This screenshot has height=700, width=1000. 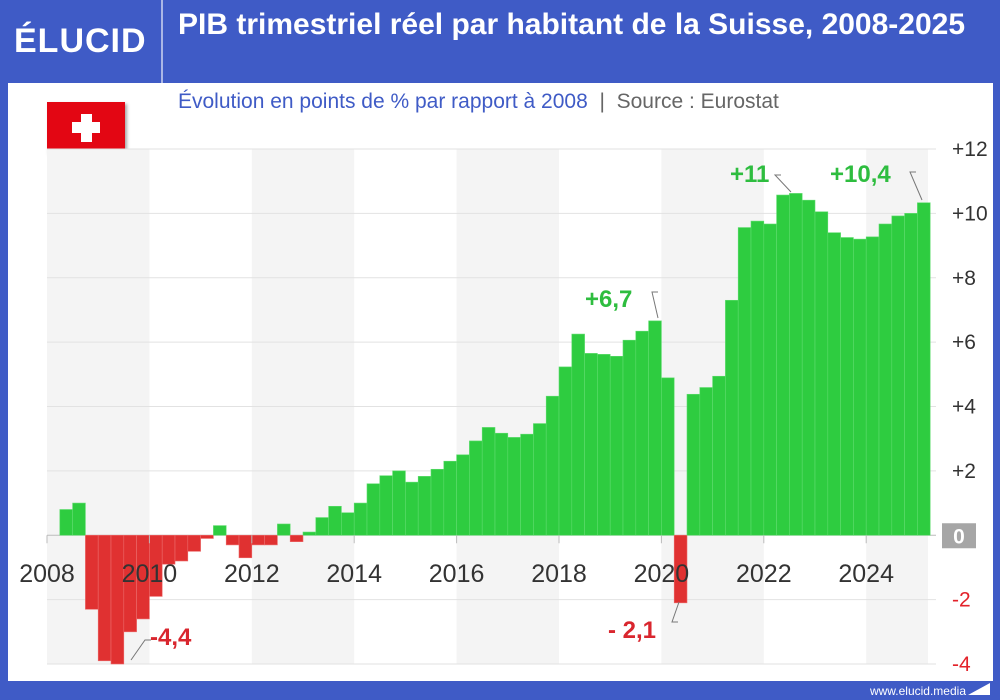 I want to click on zero-badge, so click(x=959, y=536).